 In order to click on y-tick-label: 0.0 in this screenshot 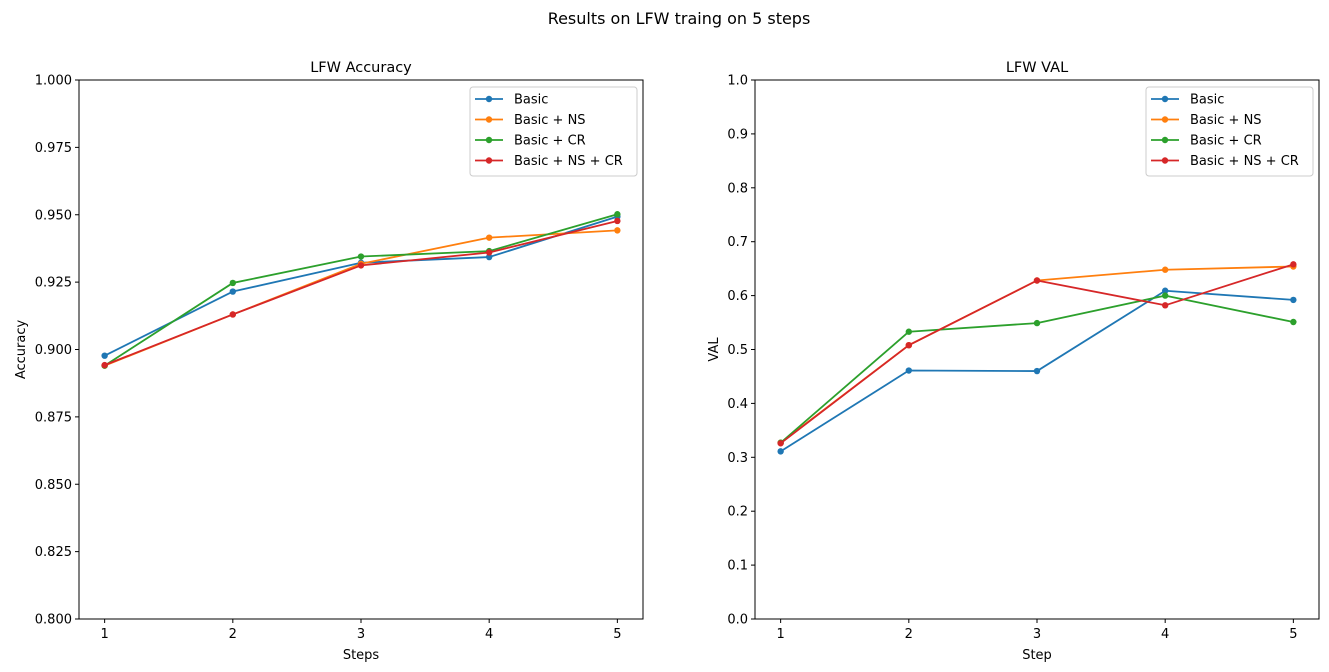, I will do `click(737, 620)`.